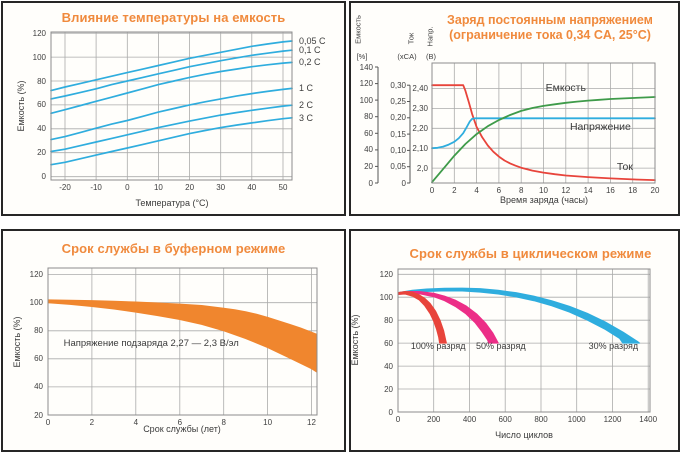 This screenshot has height=453, width=681. What do you see at coordinates (221, 187) in the screenshot?
I see `x-tick-label: 30` at bounding box center [221, 187].